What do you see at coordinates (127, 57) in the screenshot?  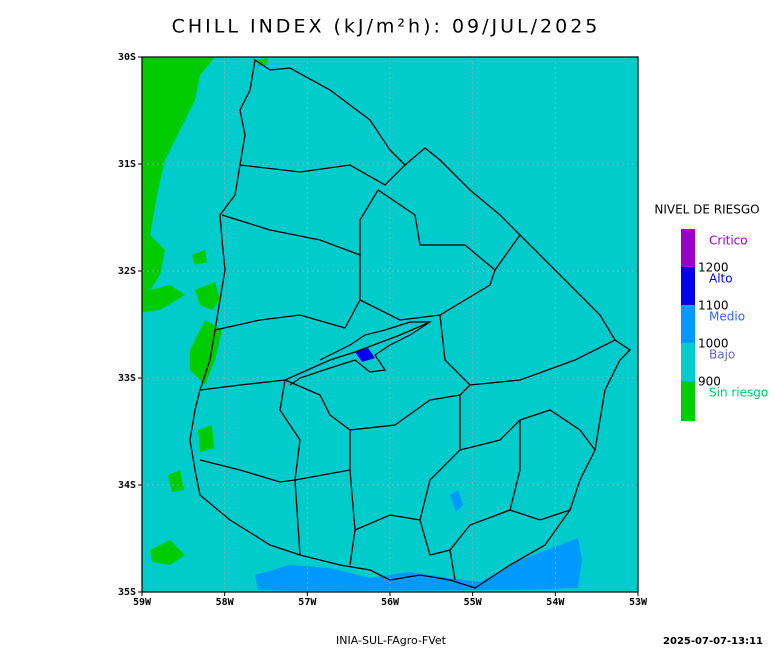 I see `lat-label: 30S` at bounding box center [127, 57].